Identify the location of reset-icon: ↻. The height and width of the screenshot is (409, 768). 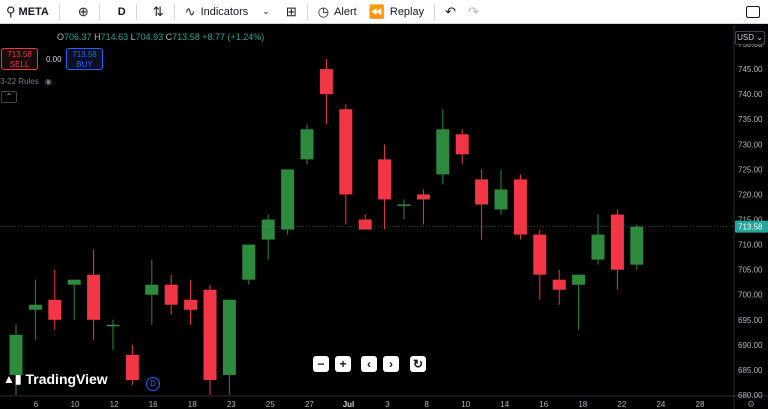
(418, 364).